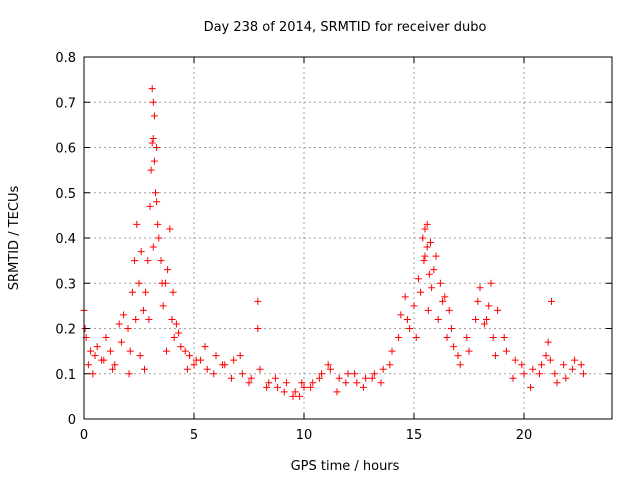 This screenshot has width=640, height=480. Describe the element at coordinates (65, 239) in the screenshot. I see `y-tick-label: 0.4` at that location.